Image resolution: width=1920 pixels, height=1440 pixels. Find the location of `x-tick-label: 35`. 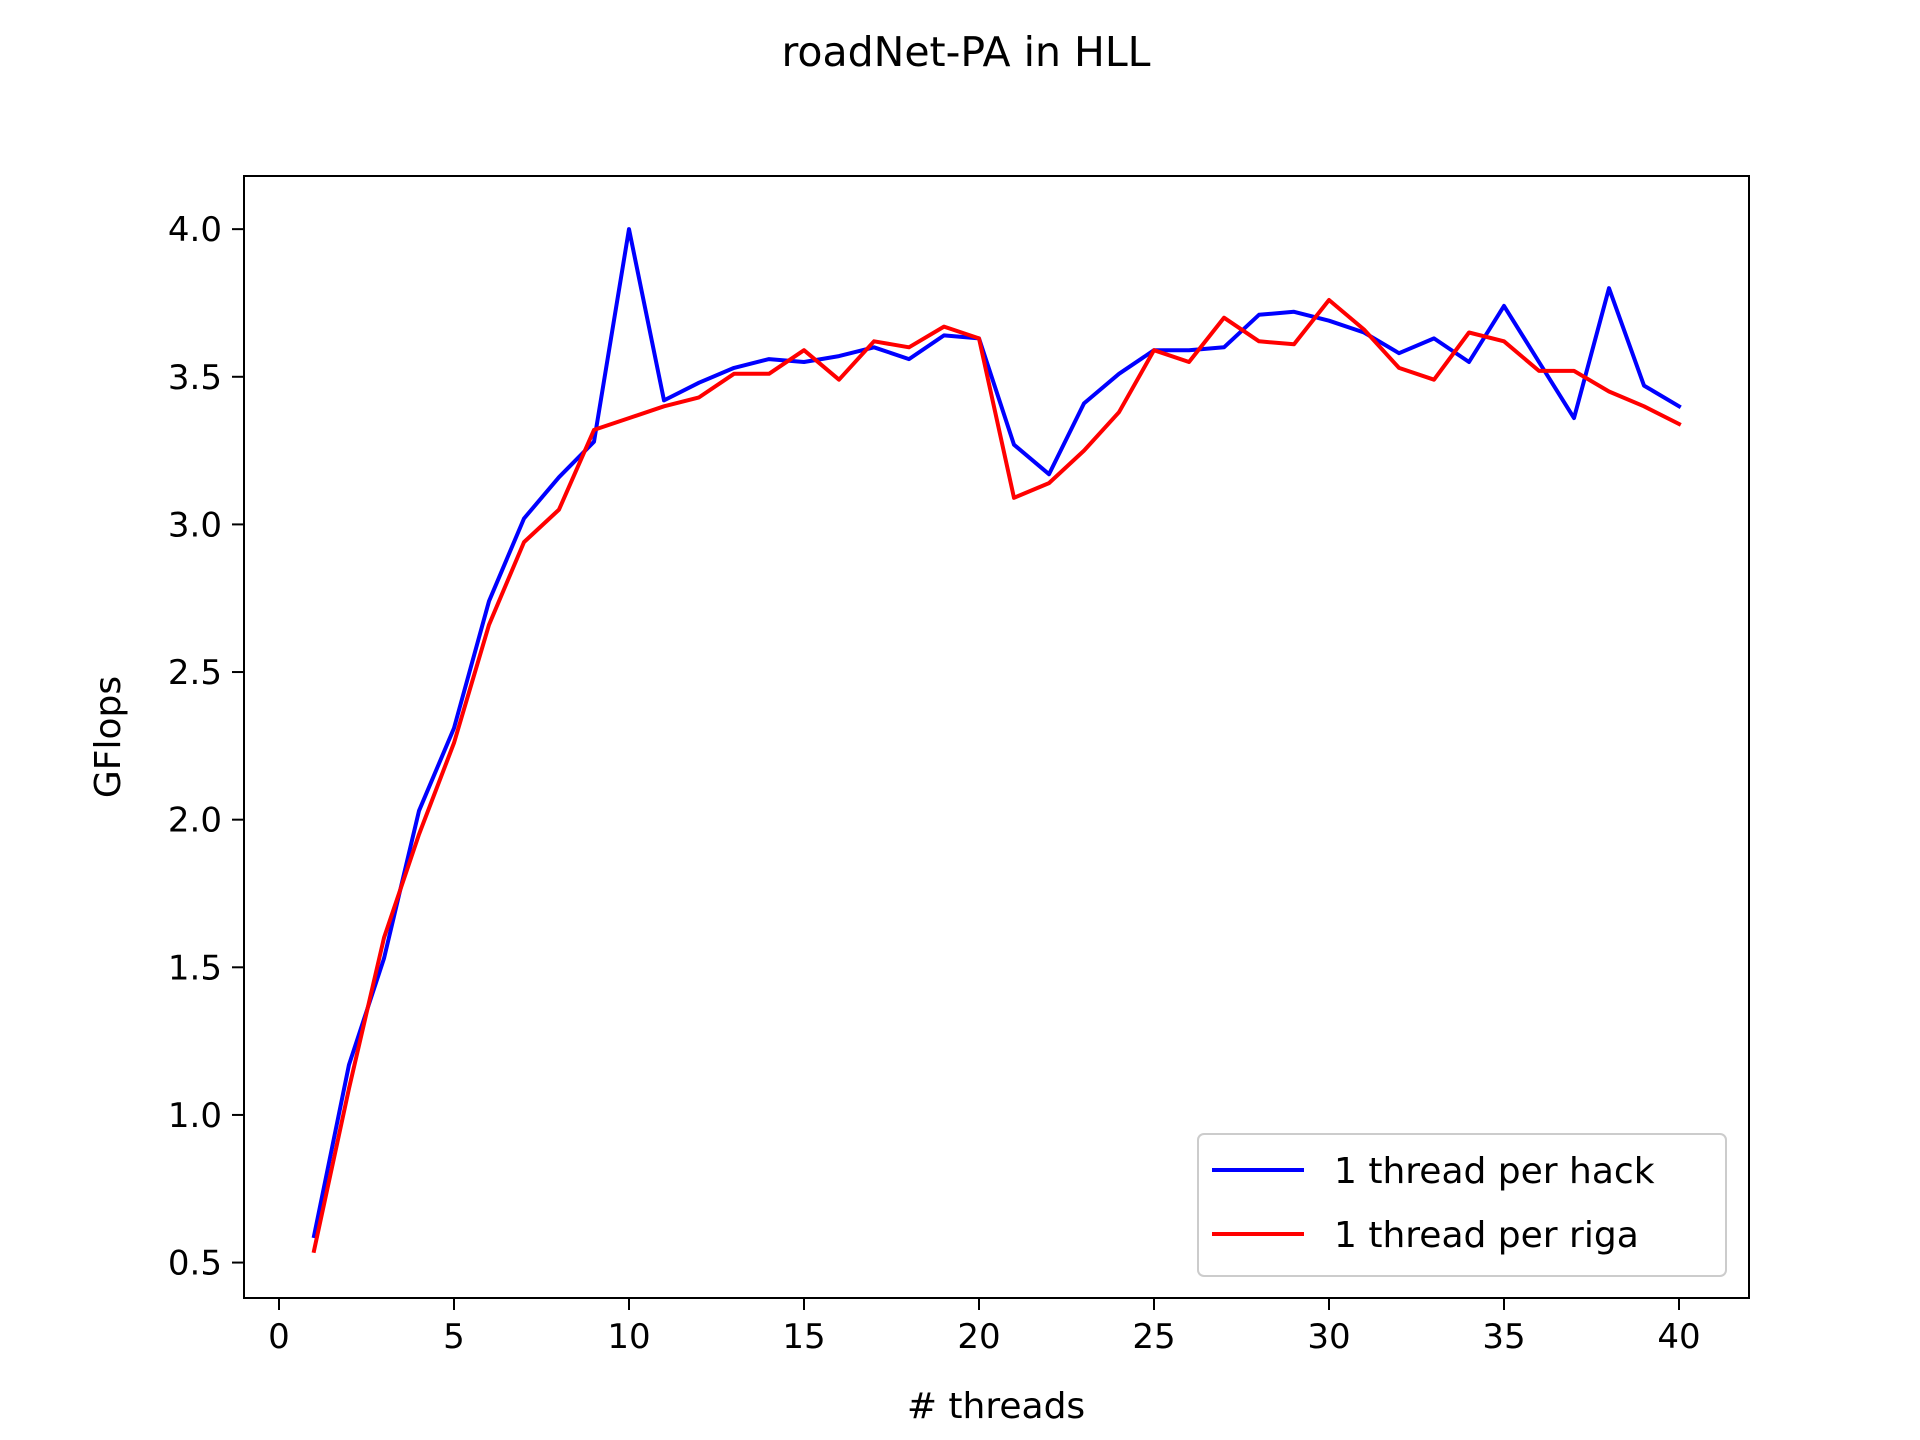

x-tick-label: 35 is located at coordinates (1503, 1337).